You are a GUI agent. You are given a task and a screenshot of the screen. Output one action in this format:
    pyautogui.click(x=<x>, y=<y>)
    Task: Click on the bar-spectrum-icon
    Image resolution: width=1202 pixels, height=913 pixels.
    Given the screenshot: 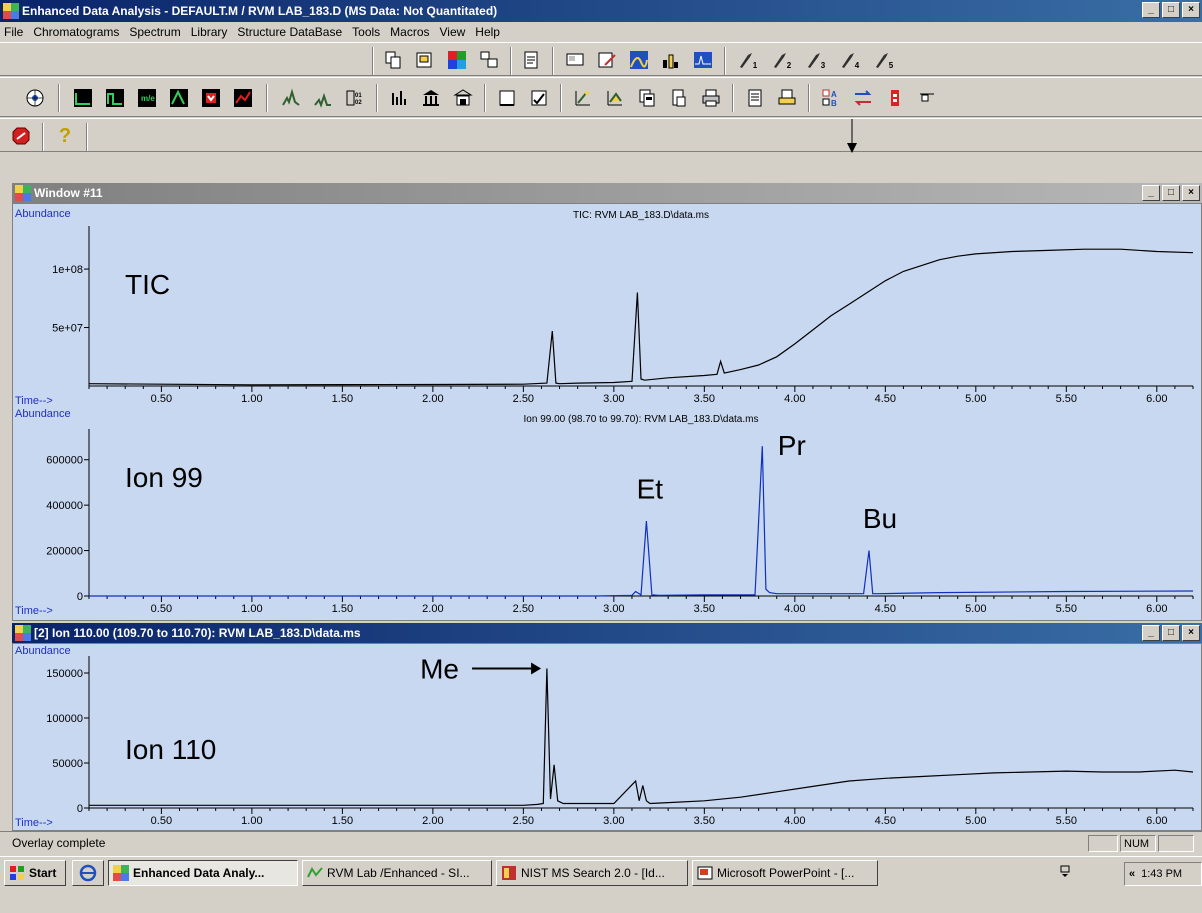 What is the action you would take?
    pyautogui.click(x=399, y=98)
    